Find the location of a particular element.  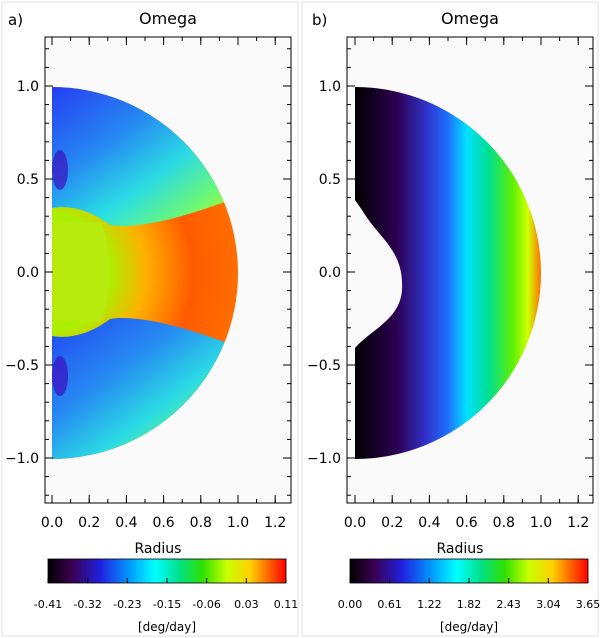

colorbar-tick-label-b: 3.04 is located at coordinates (548, 604).